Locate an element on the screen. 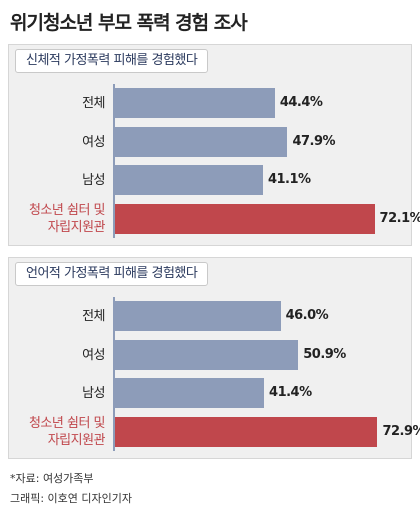 The height and width of the screenshot is (516, 420). credit: 그래픽: 이호연 디자인기자 is located at coordinates (71, 498).